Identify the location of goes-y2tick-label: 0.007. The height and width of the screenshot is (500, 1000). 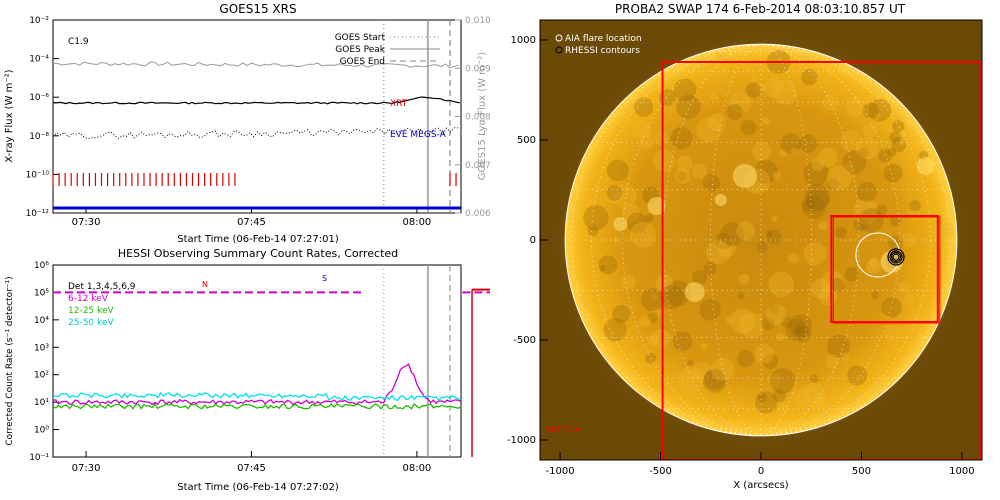
(477, 166).